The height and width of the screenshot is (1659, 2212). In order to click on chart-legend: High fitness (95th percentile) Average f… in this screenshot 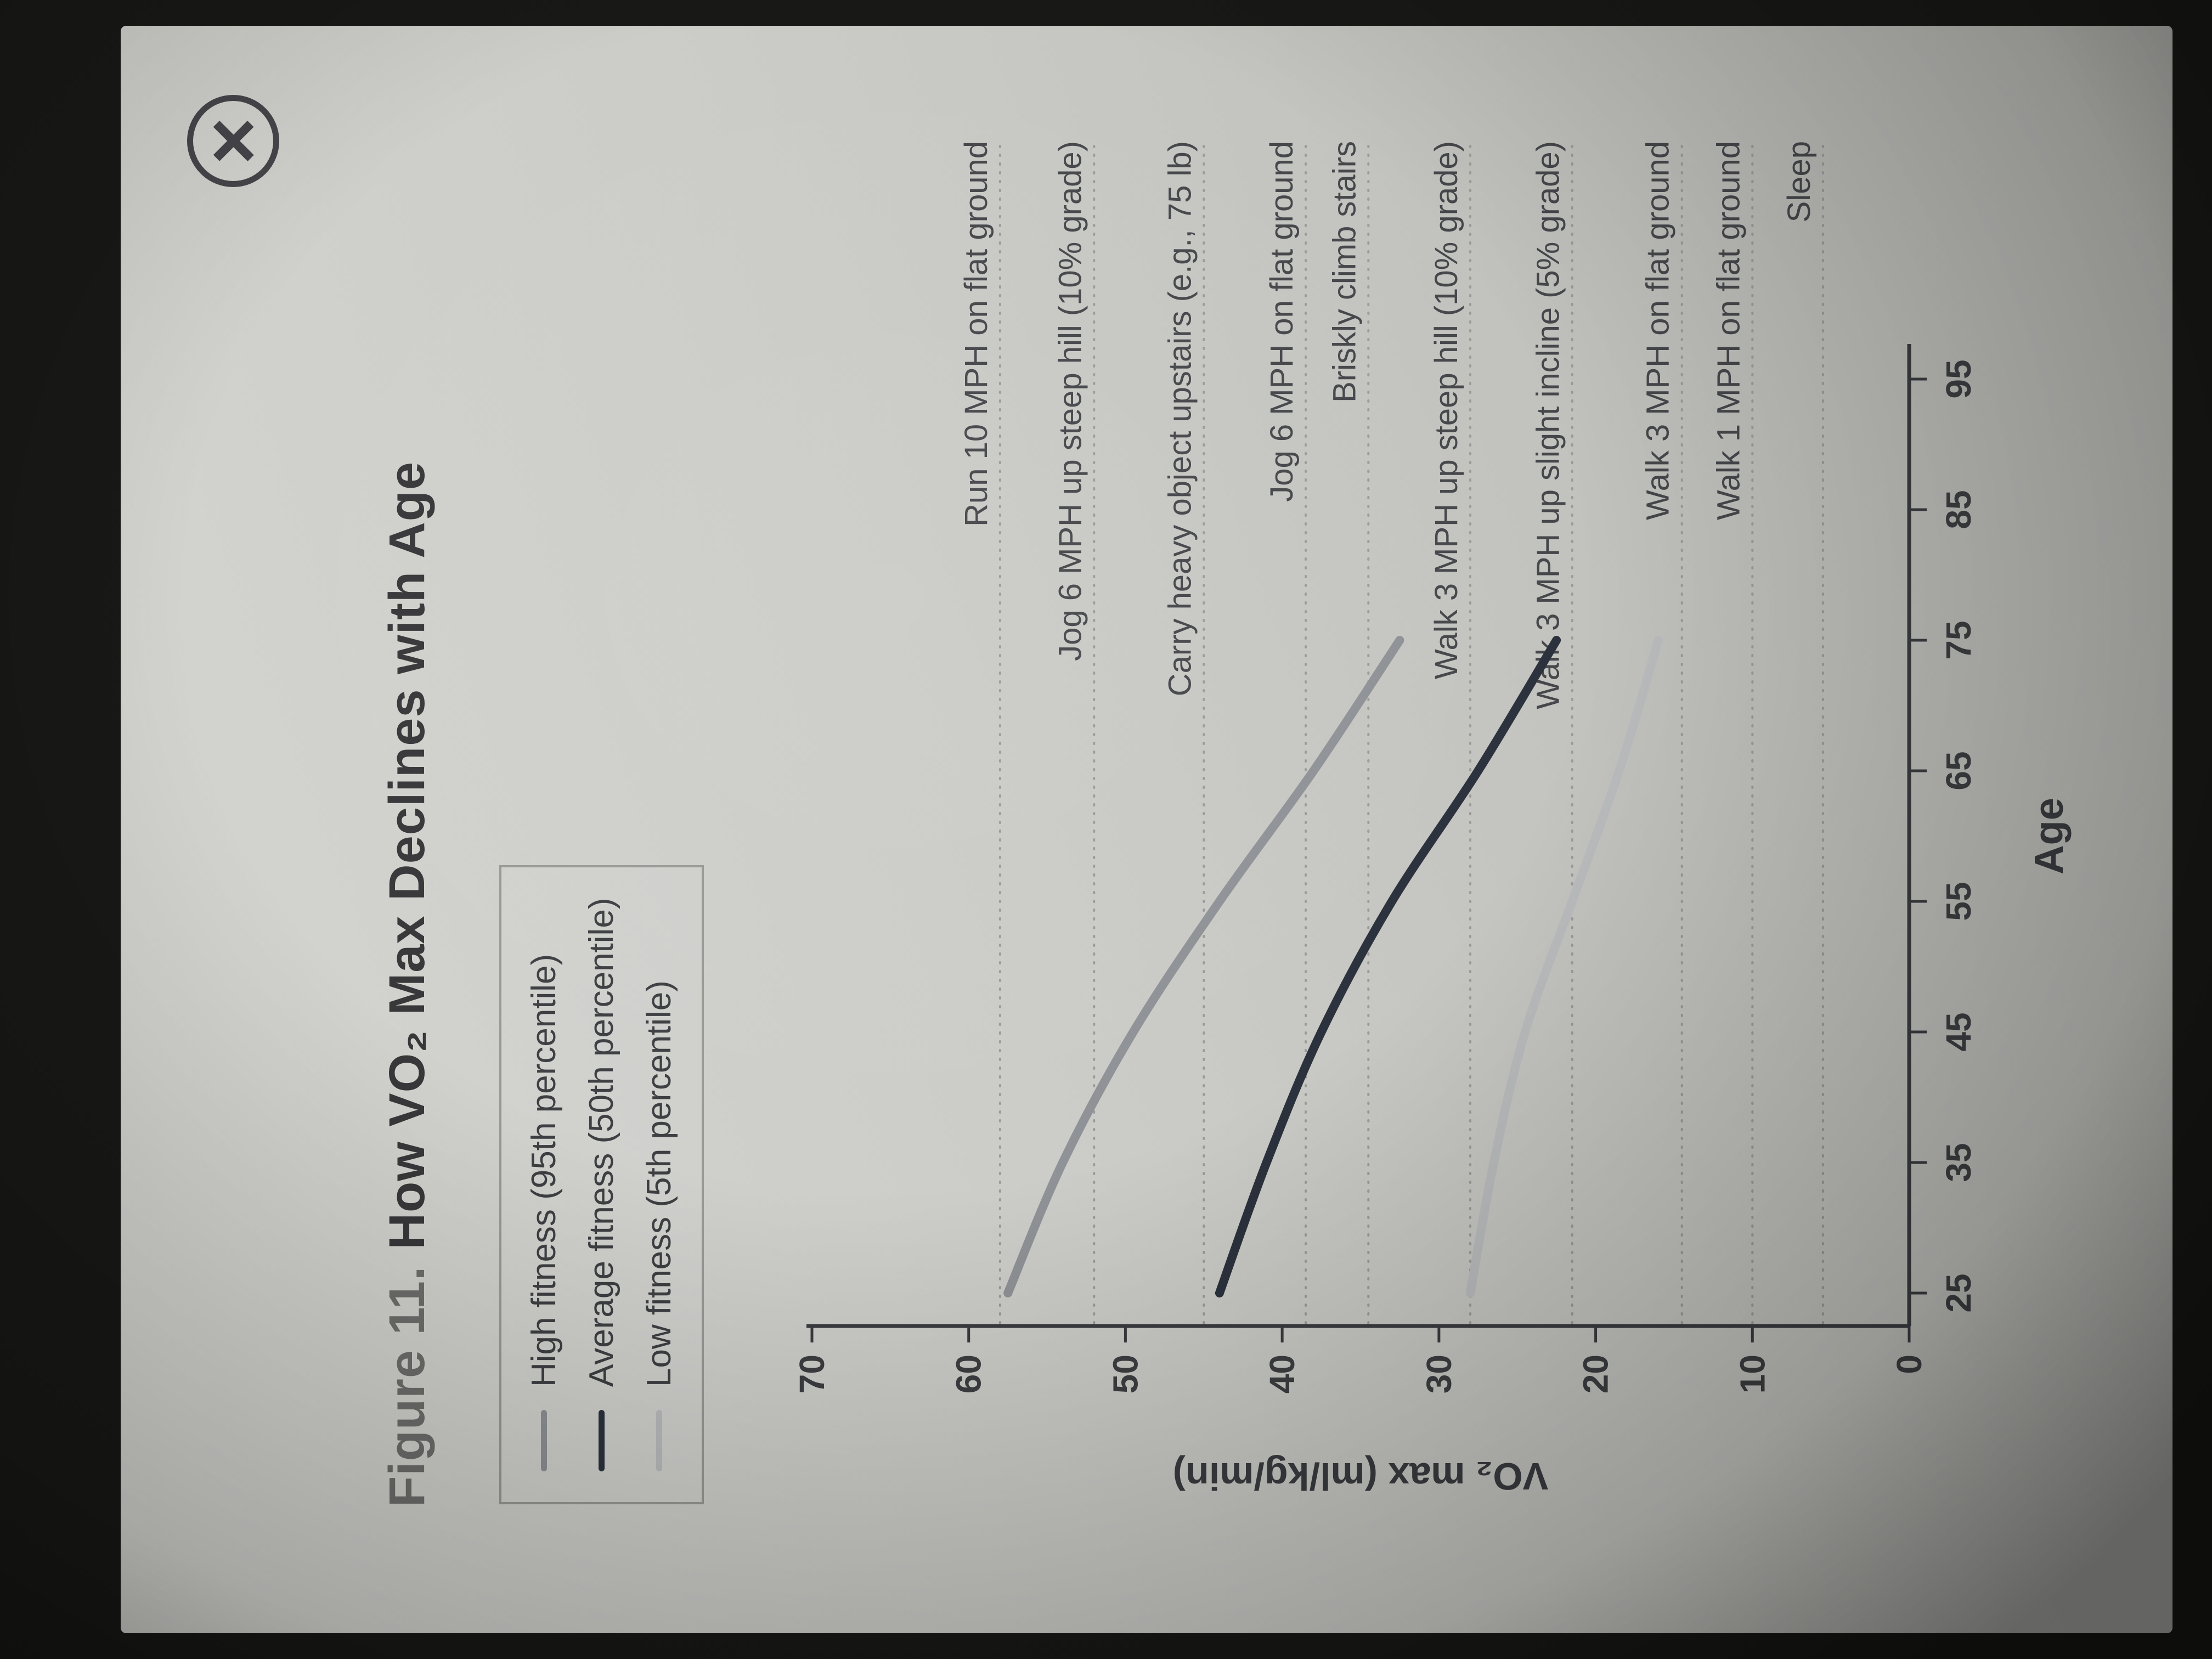, I will do `click(601, 1184)`.